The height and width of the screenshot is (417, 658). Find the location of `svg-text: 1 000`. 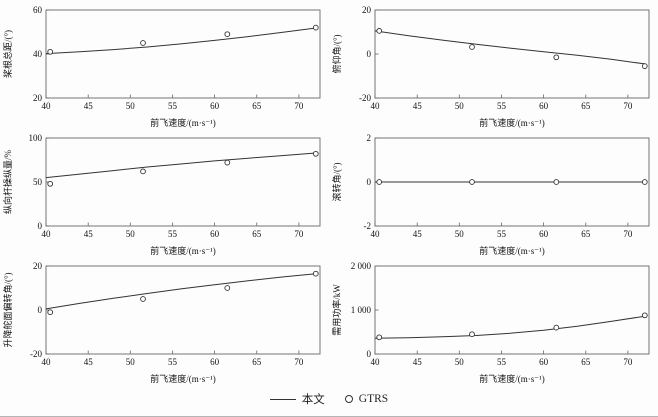

svg-text: 1 000 is located at coordinates (361, 310).